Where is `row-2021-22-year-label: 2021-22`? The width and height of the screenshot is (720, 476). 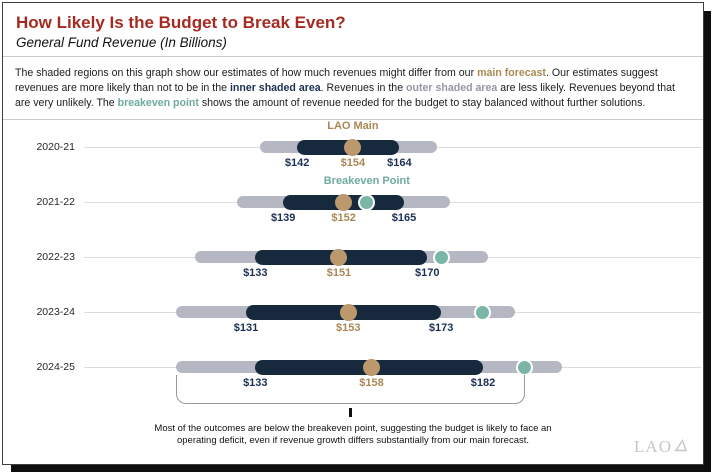 row-2021-22-year-label: 2021-22 is located at coordinates (55, 202).